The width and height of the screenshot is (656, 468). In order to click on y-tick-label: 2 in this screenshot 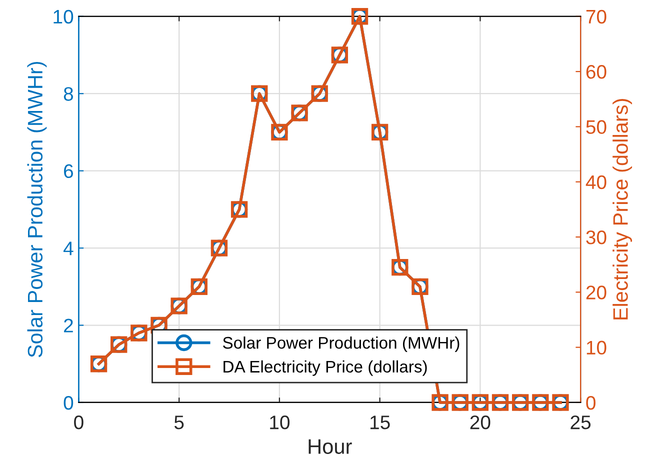, I will do `click(68, 325)`.